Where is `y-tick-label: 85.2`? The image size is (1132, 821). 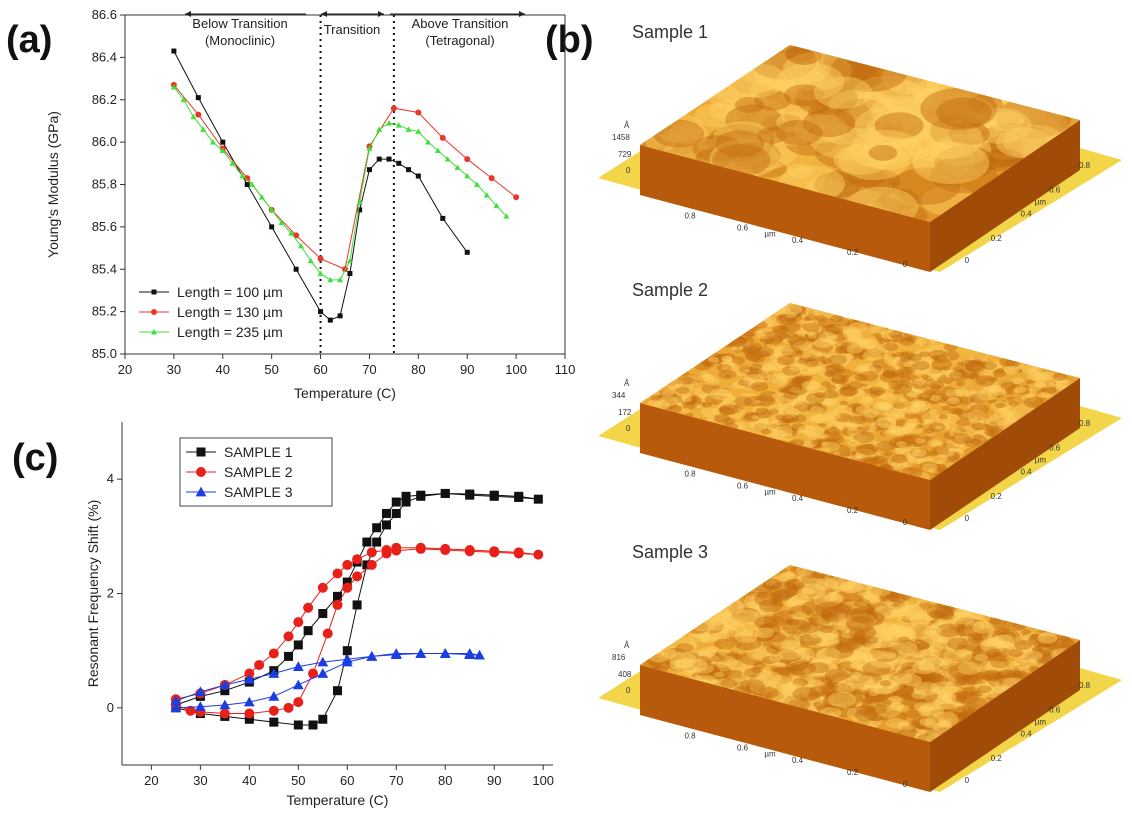 y-tick-label: 85.2 is located at coordinates (104, 311).